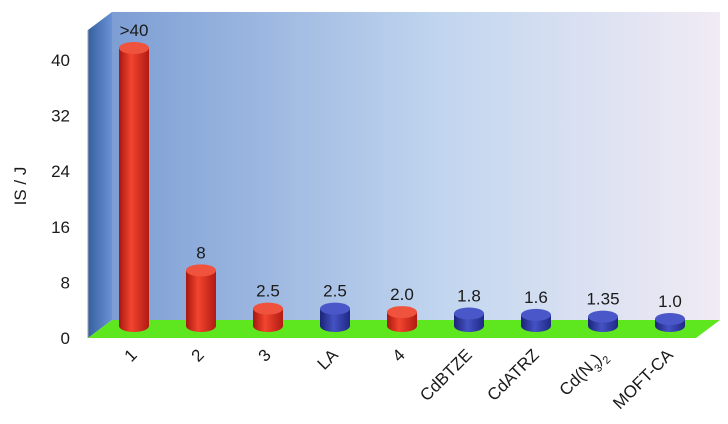 This screenshot has width=728, height=424. What do you see at coordinates (65, 282) in the screenshot?
I see `y-tick-label: 8` at bounding box center [65, 282].